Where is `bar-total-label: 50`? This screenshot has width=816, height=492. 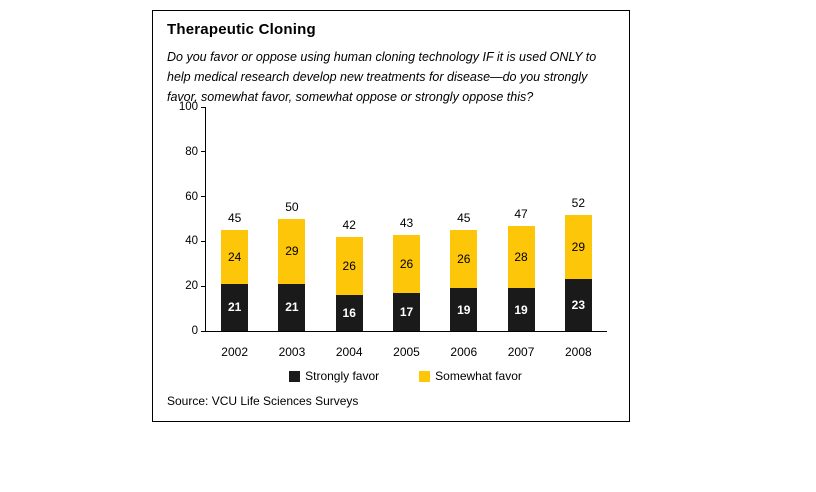
bar-total-label: 50 is located at coordinates (292, 207).